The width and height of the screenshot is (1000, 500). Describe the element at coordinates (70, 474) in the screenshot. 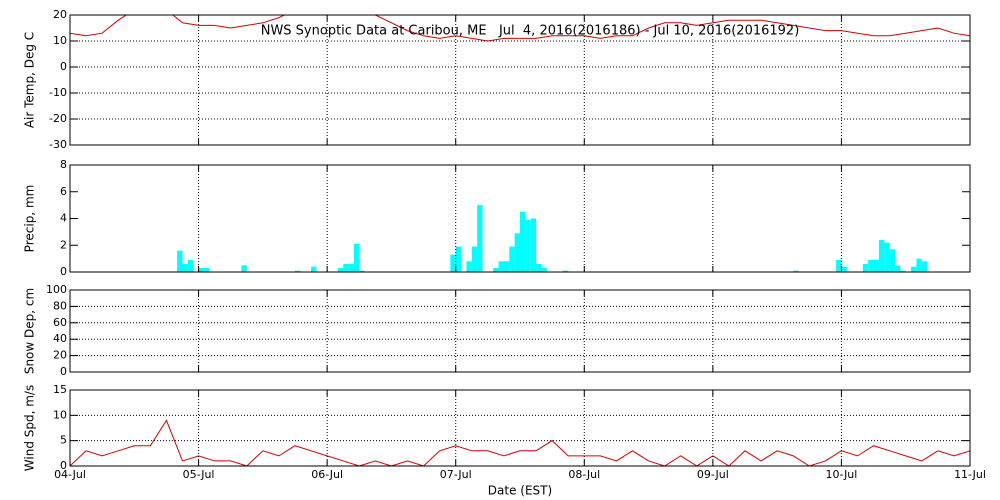

I see `x-tick-label: 04-Jul` at that location.